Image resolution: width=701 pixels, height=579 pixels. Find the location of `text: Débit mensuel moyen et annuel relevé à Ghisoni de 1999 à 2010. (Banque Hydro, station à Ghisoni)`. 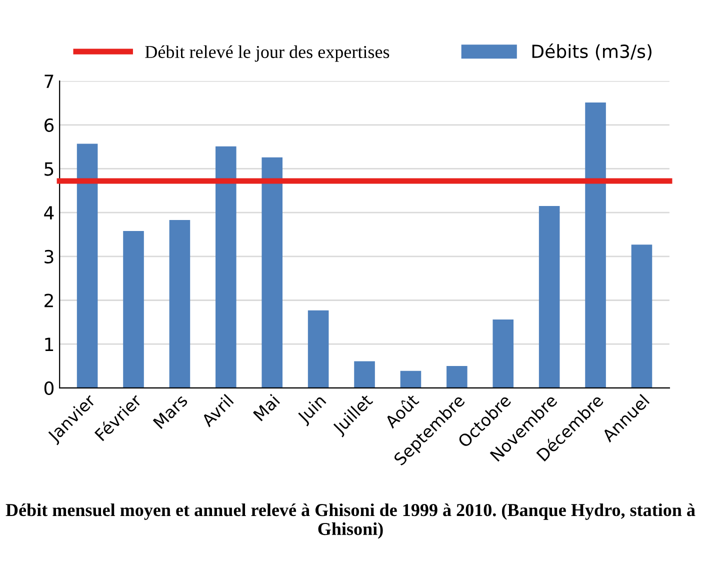

text: Débit mensuel moyen et annuel relevé à Ghisoni de 1999 à 2010. (Banque Hydro, station à Ghisoni) is located at coordinates (351, 521).